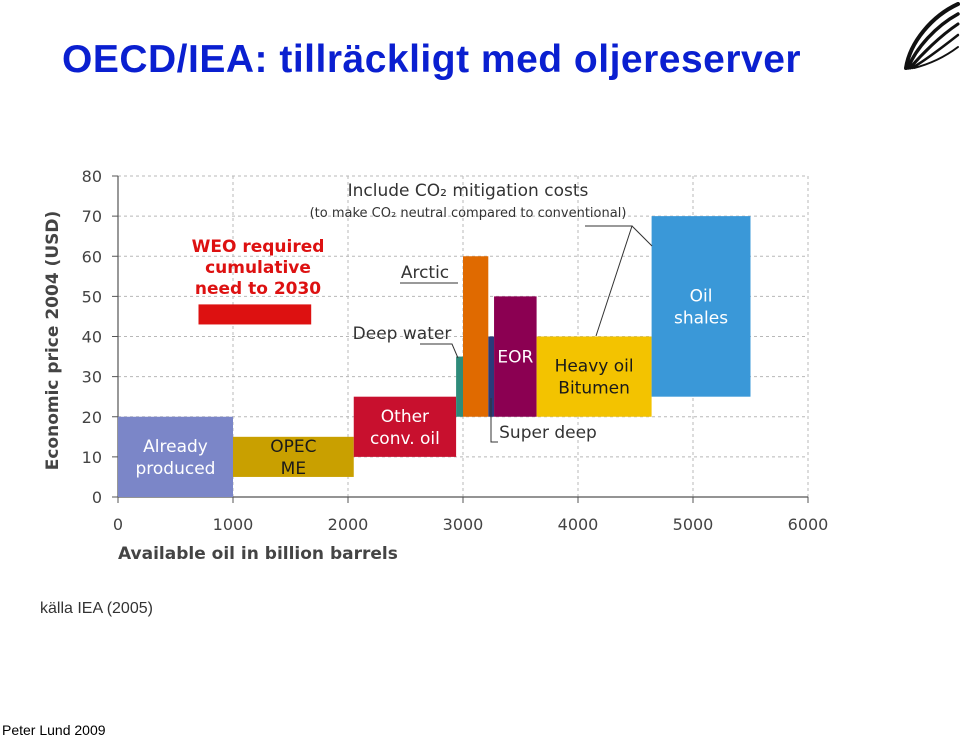  Describe the element at coordinates (92, 216) in the screenshot. I see `y-tick-label: 70` at that location.